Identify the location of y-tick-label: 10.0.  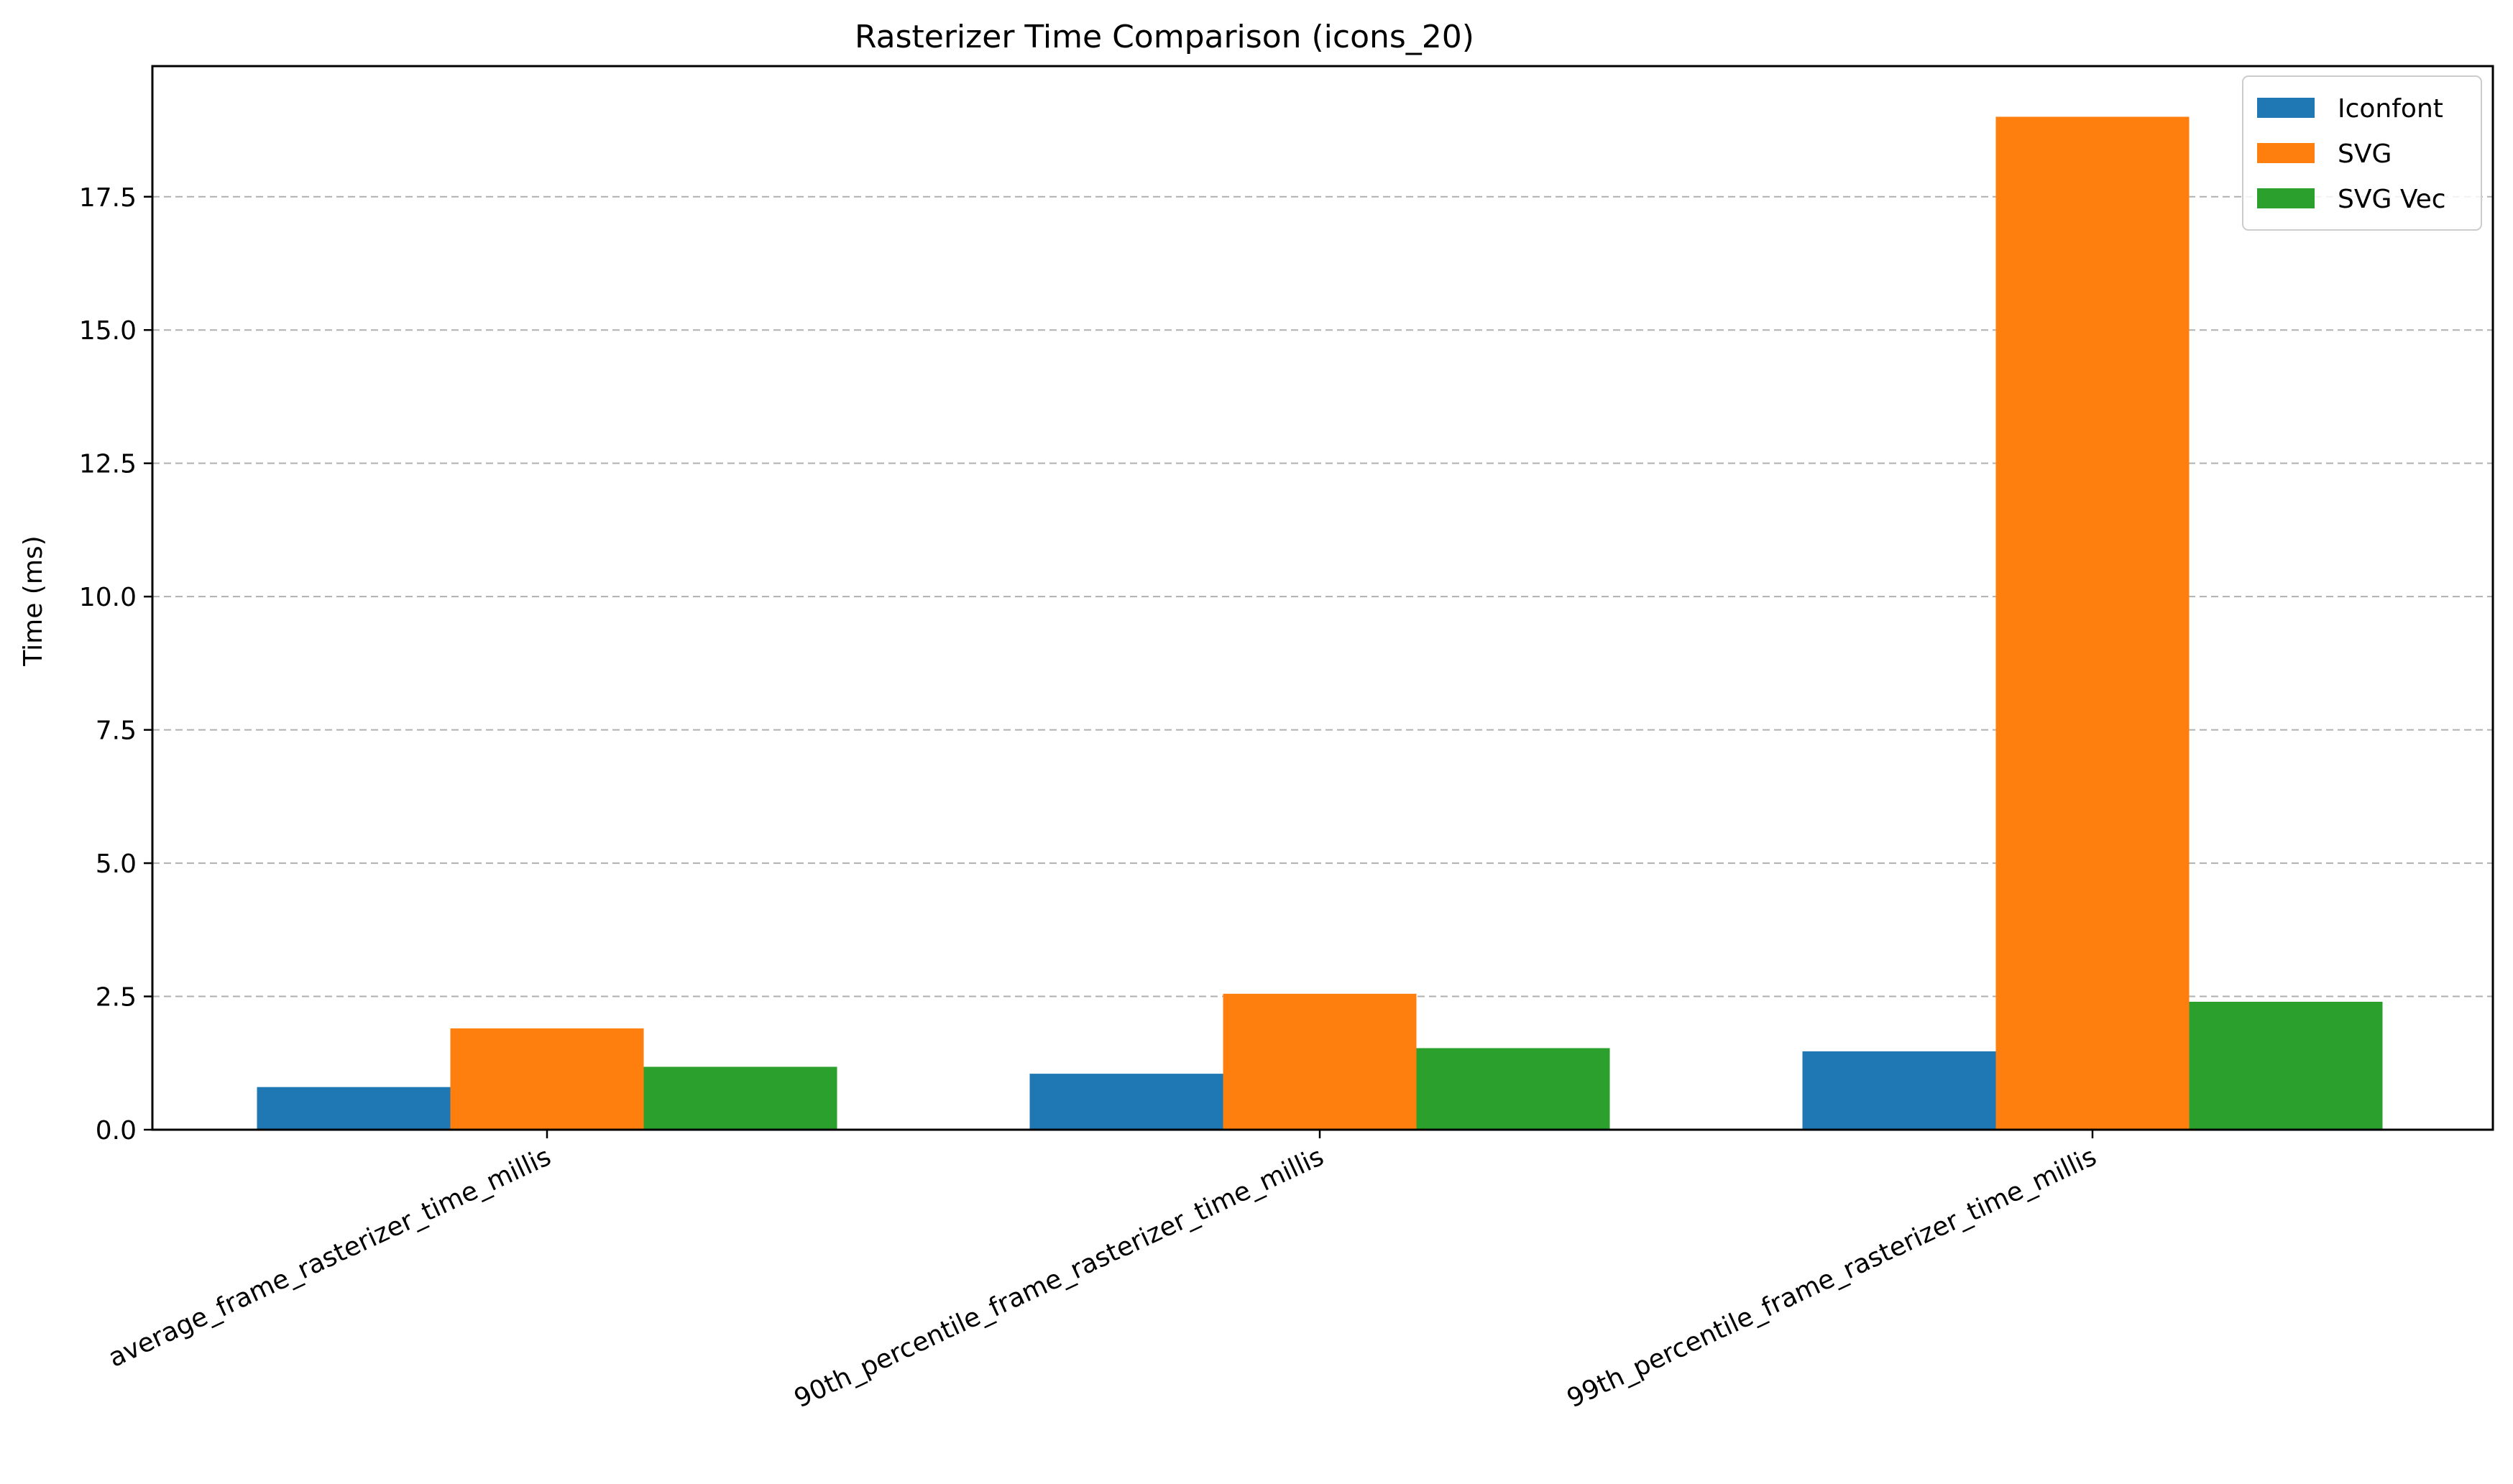
(108, 598).